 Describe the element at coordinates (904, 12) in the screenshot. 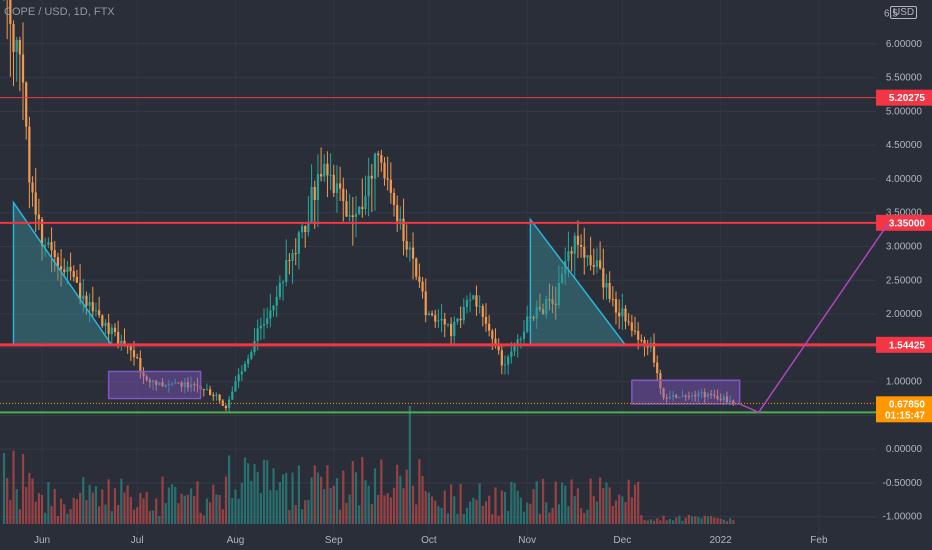

I see `price-scale-toggle: USD` at that location.